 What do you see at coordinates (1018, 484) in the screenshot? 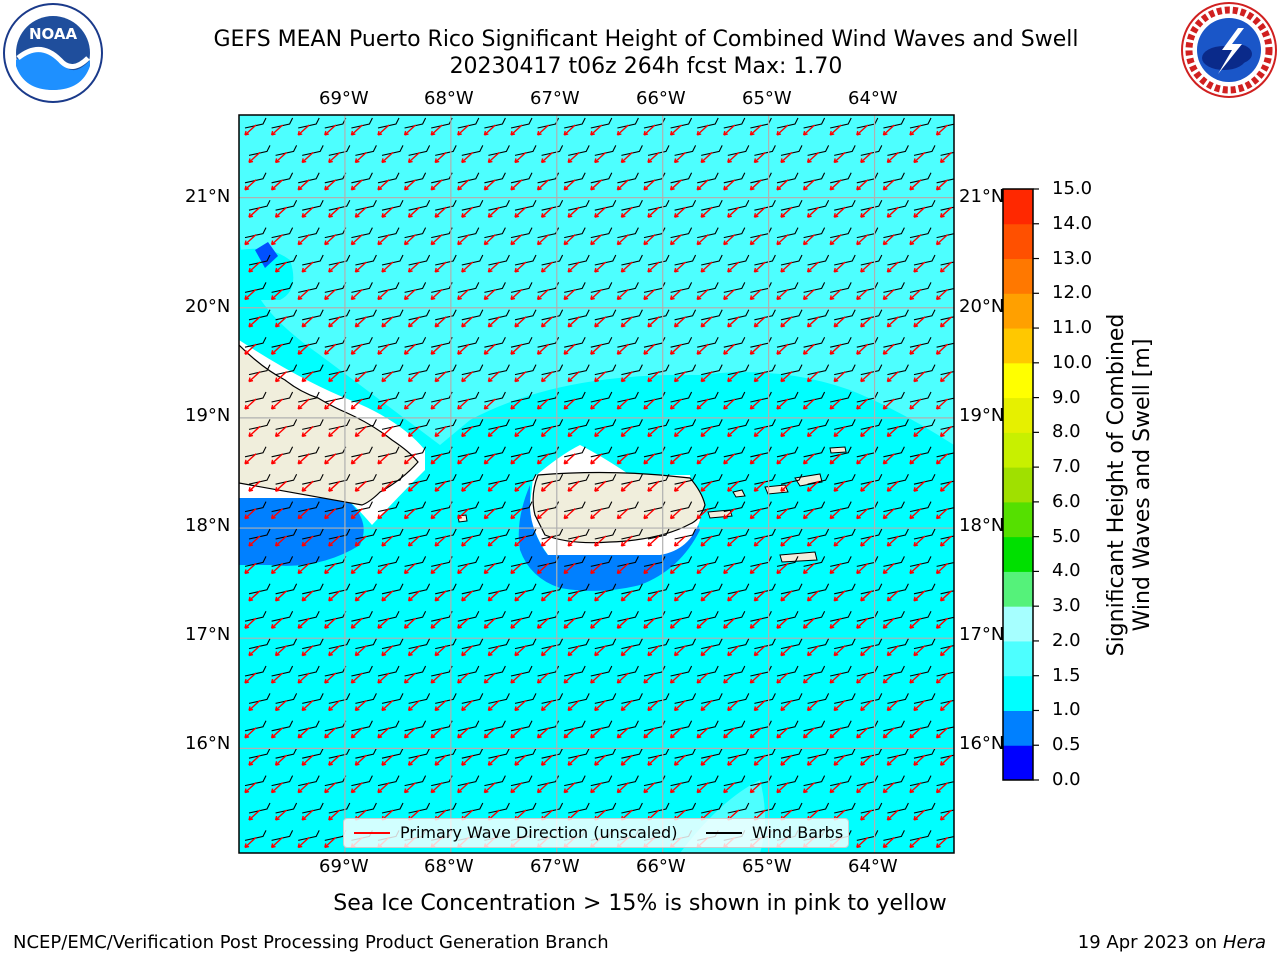
I see `colorbar-frame` at bounding box center [1018, 484].